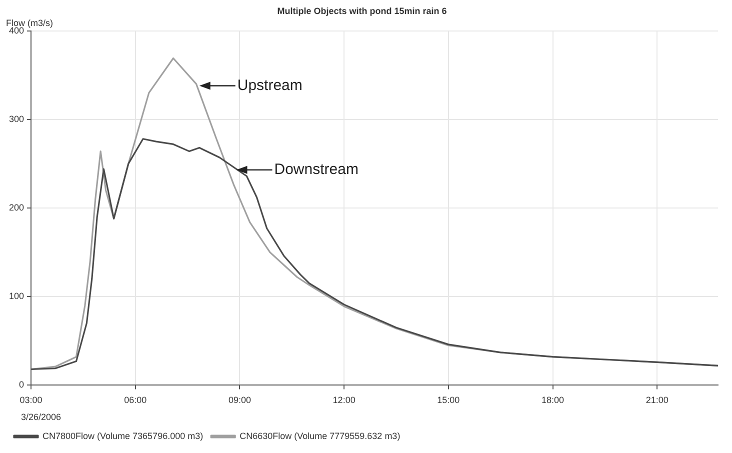 Image resolution: width=732 pixels, height=453 pixels. What do you see at coordinates (316, 169) in the screenshot?
I see `annotation: Downstream` at bounding box center [316, 169].